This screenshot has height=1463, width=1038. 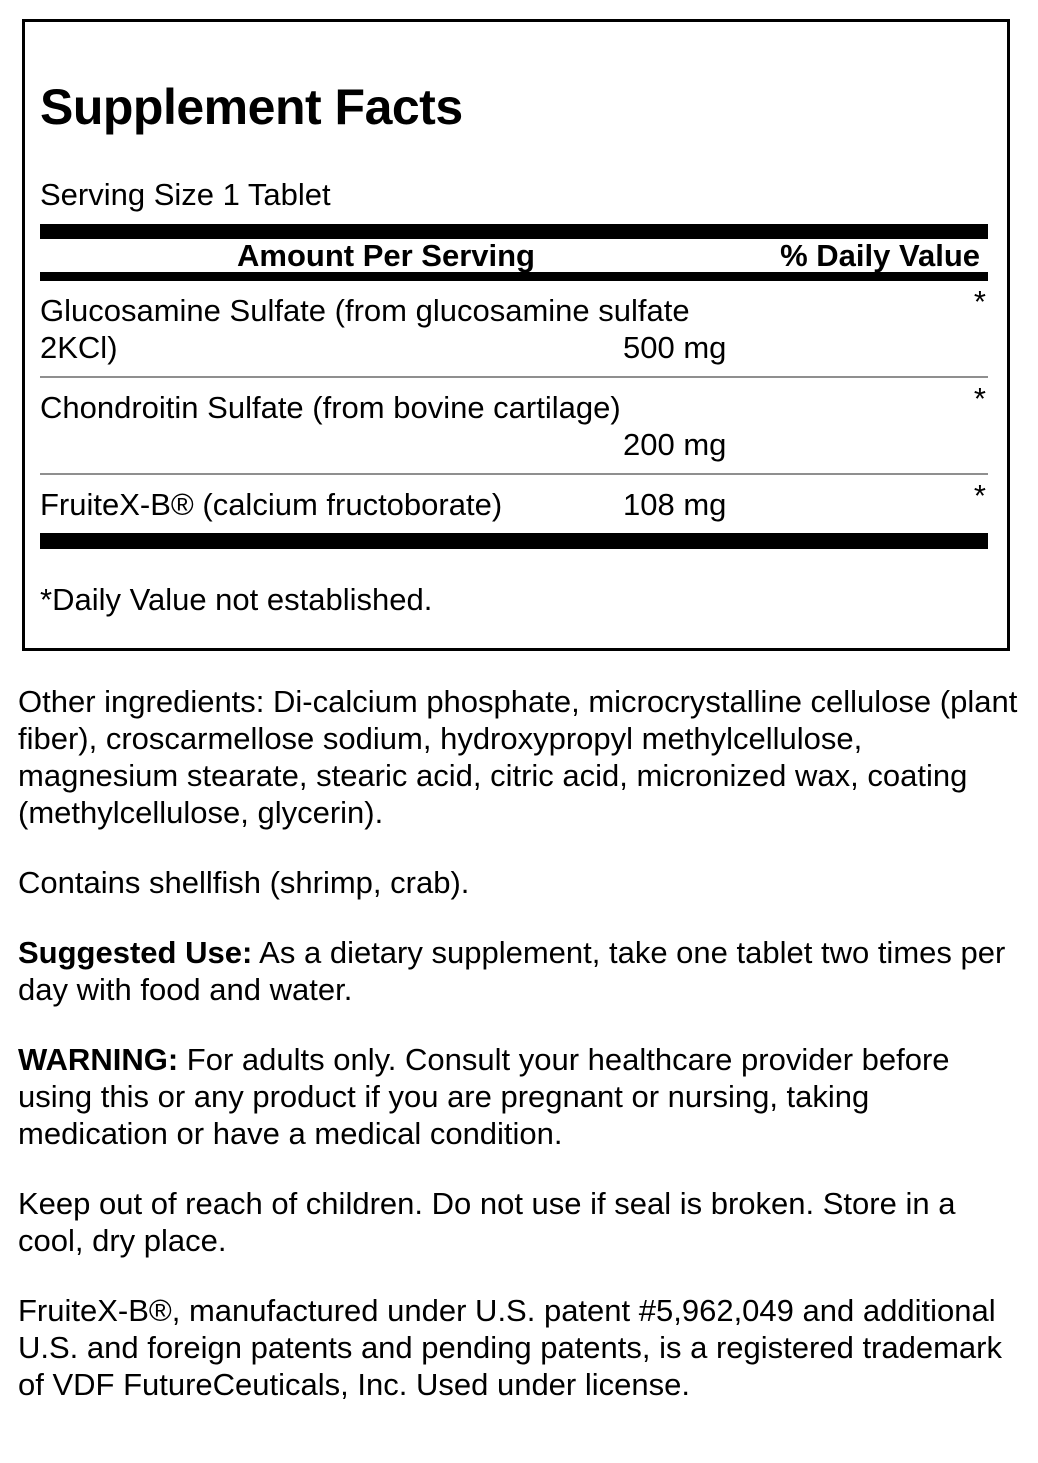 I want to click on warning-label: WARNING:, so click(x=98, y=1059).